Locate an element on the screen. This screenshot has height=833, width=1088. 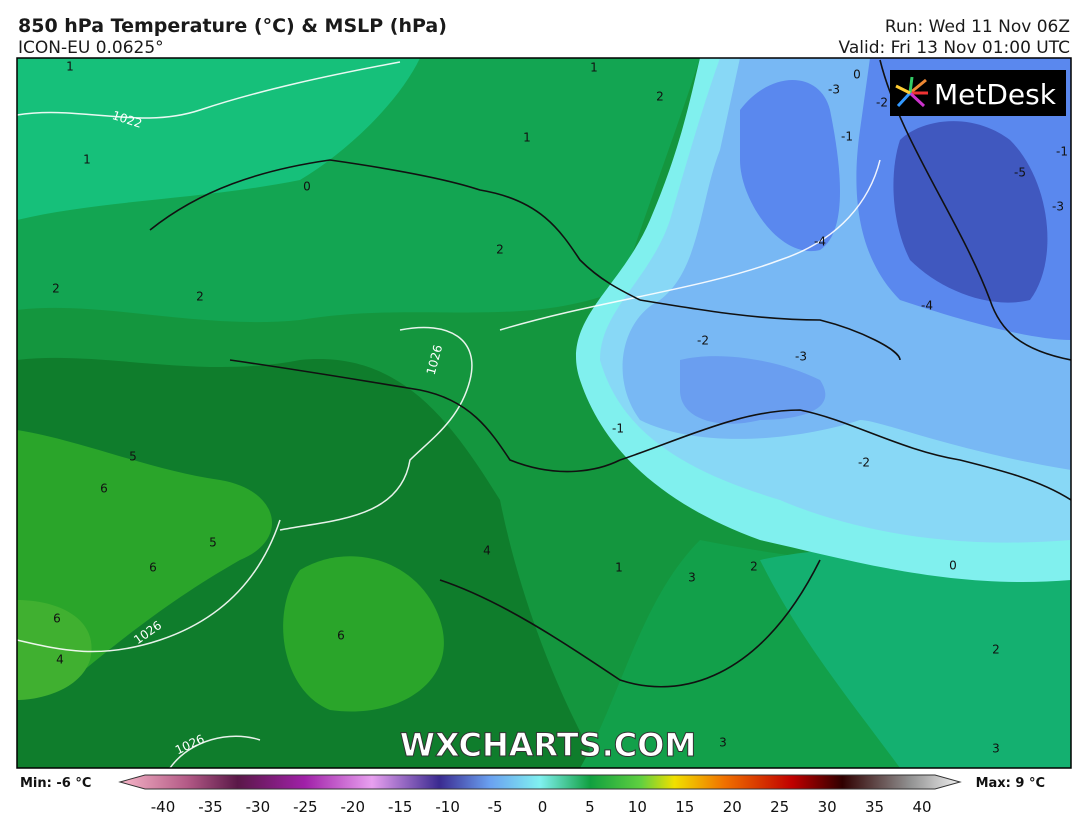
colorbar-tick-label: 35 is located at coordinates (874, 807).